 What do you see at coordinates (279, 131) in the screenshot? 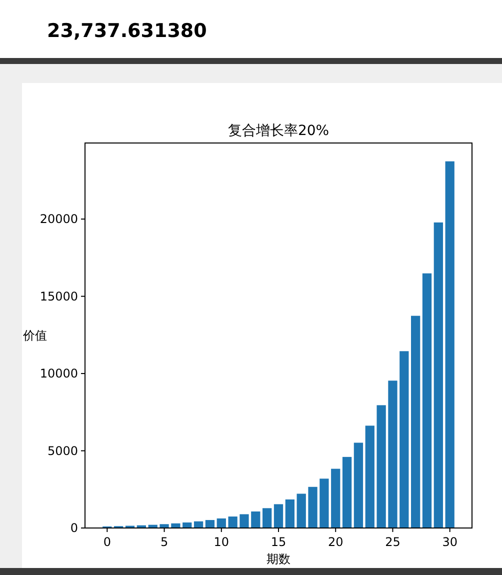
I see `chart-title: 复合增长率20%` at bounding box center [279, 131].